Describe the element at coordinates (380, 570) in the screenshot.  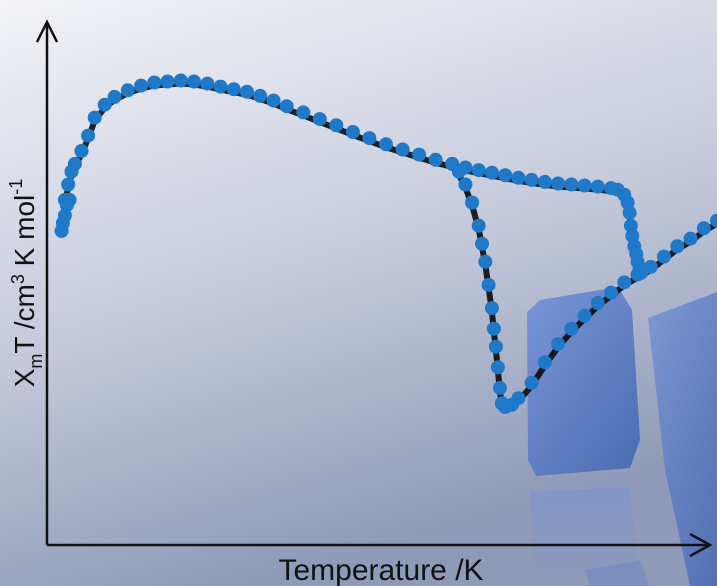
I see `x-axis-label: Temperature /K` at that location.